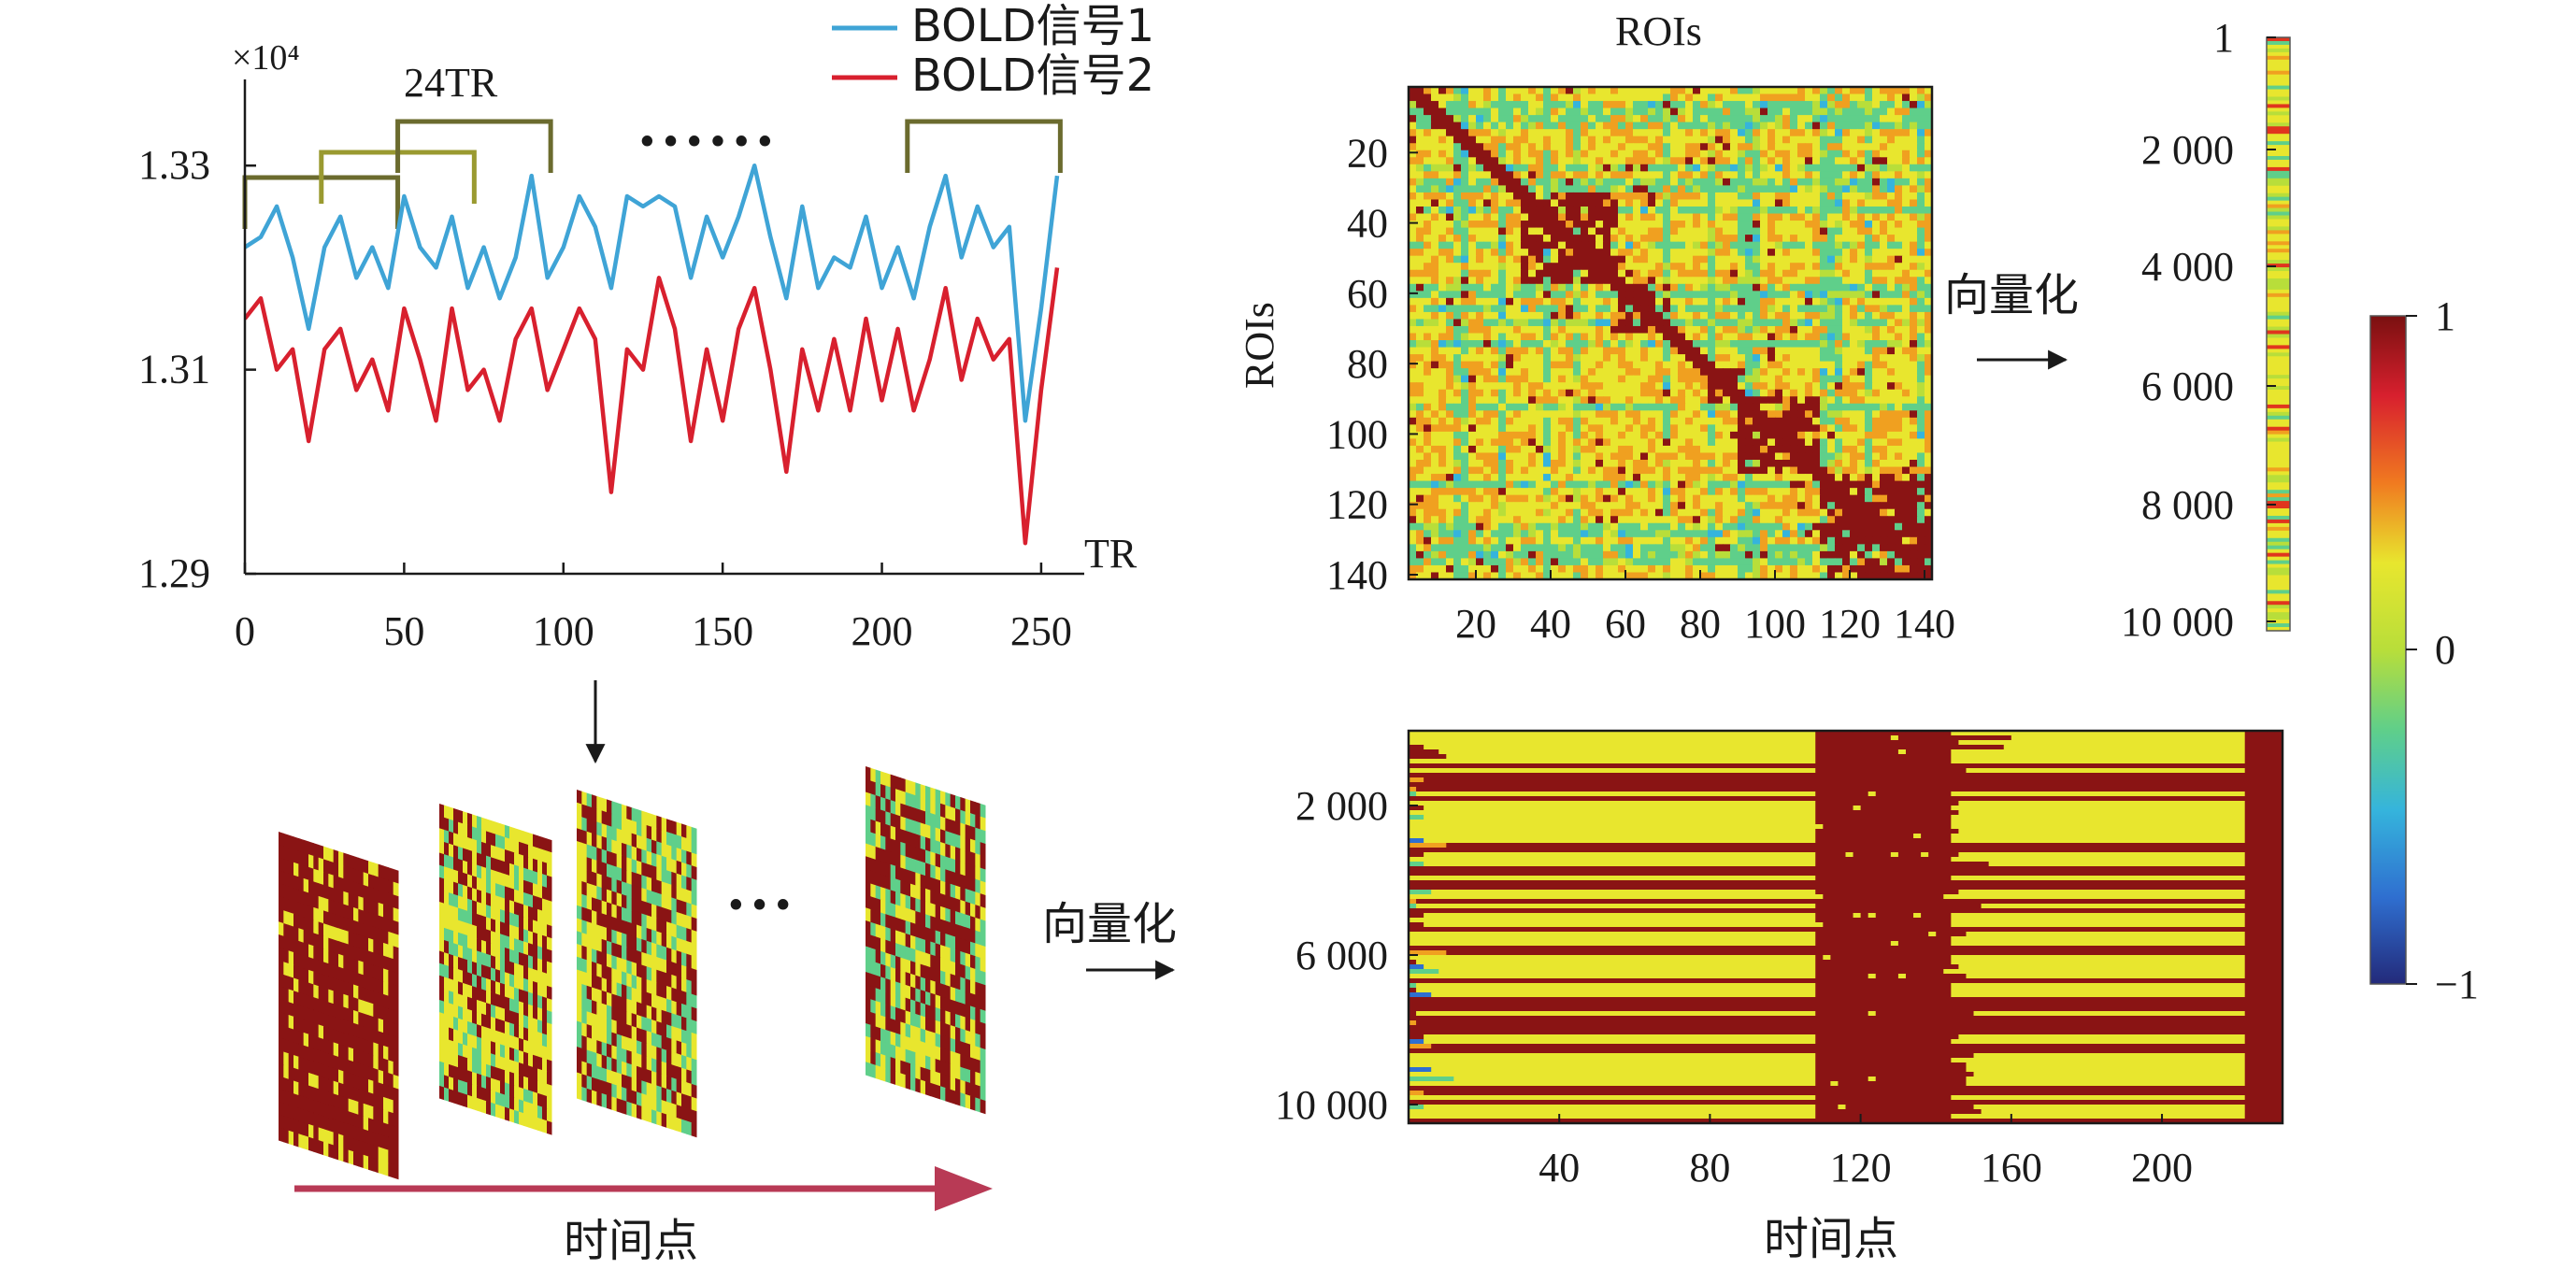  Describe the element at coordinates (652, 174) in the screenshot. I see `brackets-layer` at that location.